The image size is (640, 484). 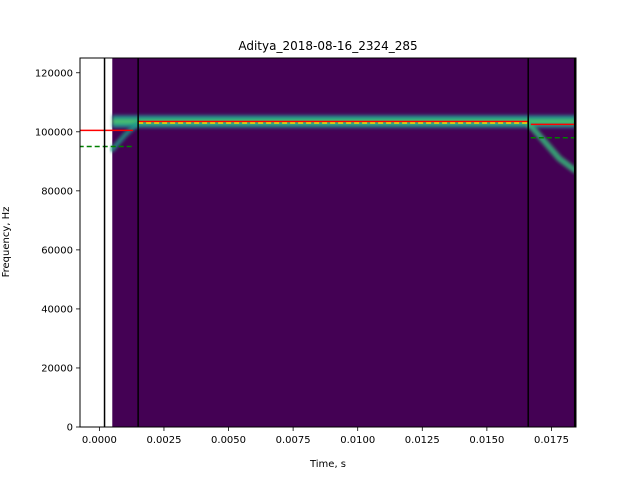 I want to click on x-tick-label: 0.0150, so click(x=486, y=440).